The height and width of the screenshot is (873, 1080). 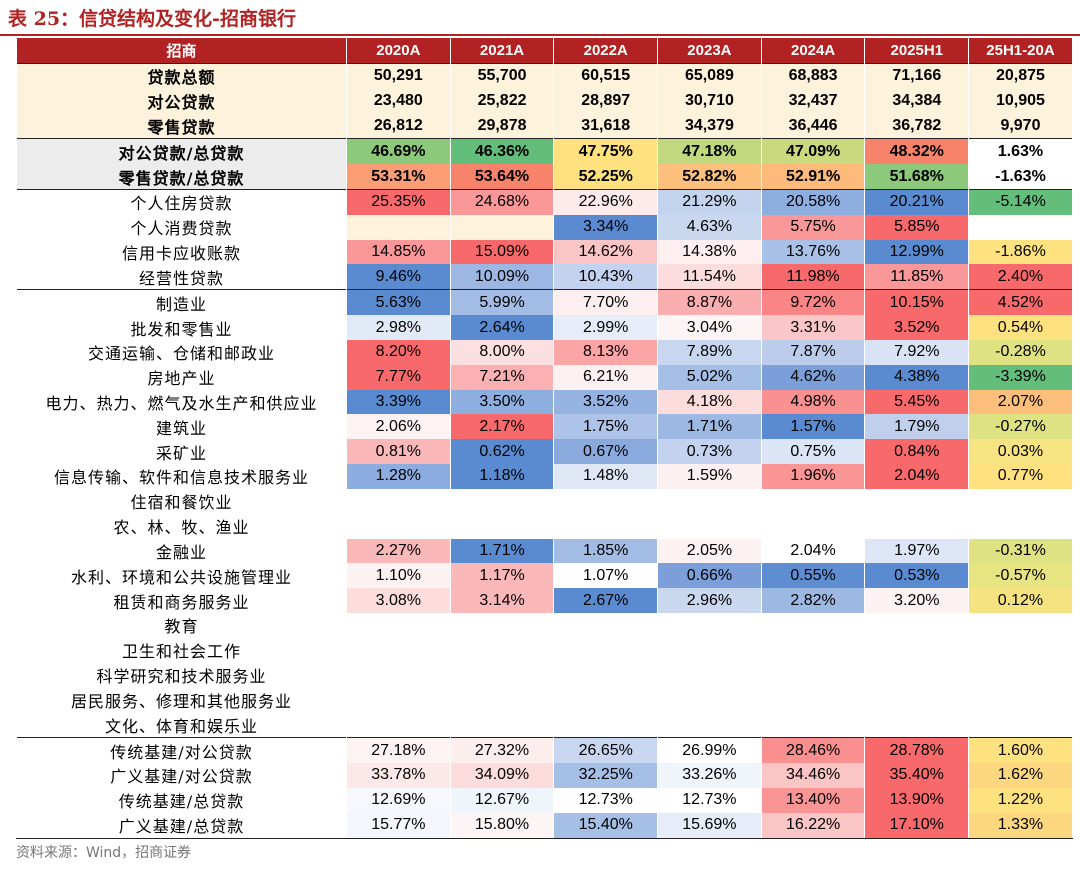 I want to click on table-row: 卫生和社会工作, so click(x=544, y=650).